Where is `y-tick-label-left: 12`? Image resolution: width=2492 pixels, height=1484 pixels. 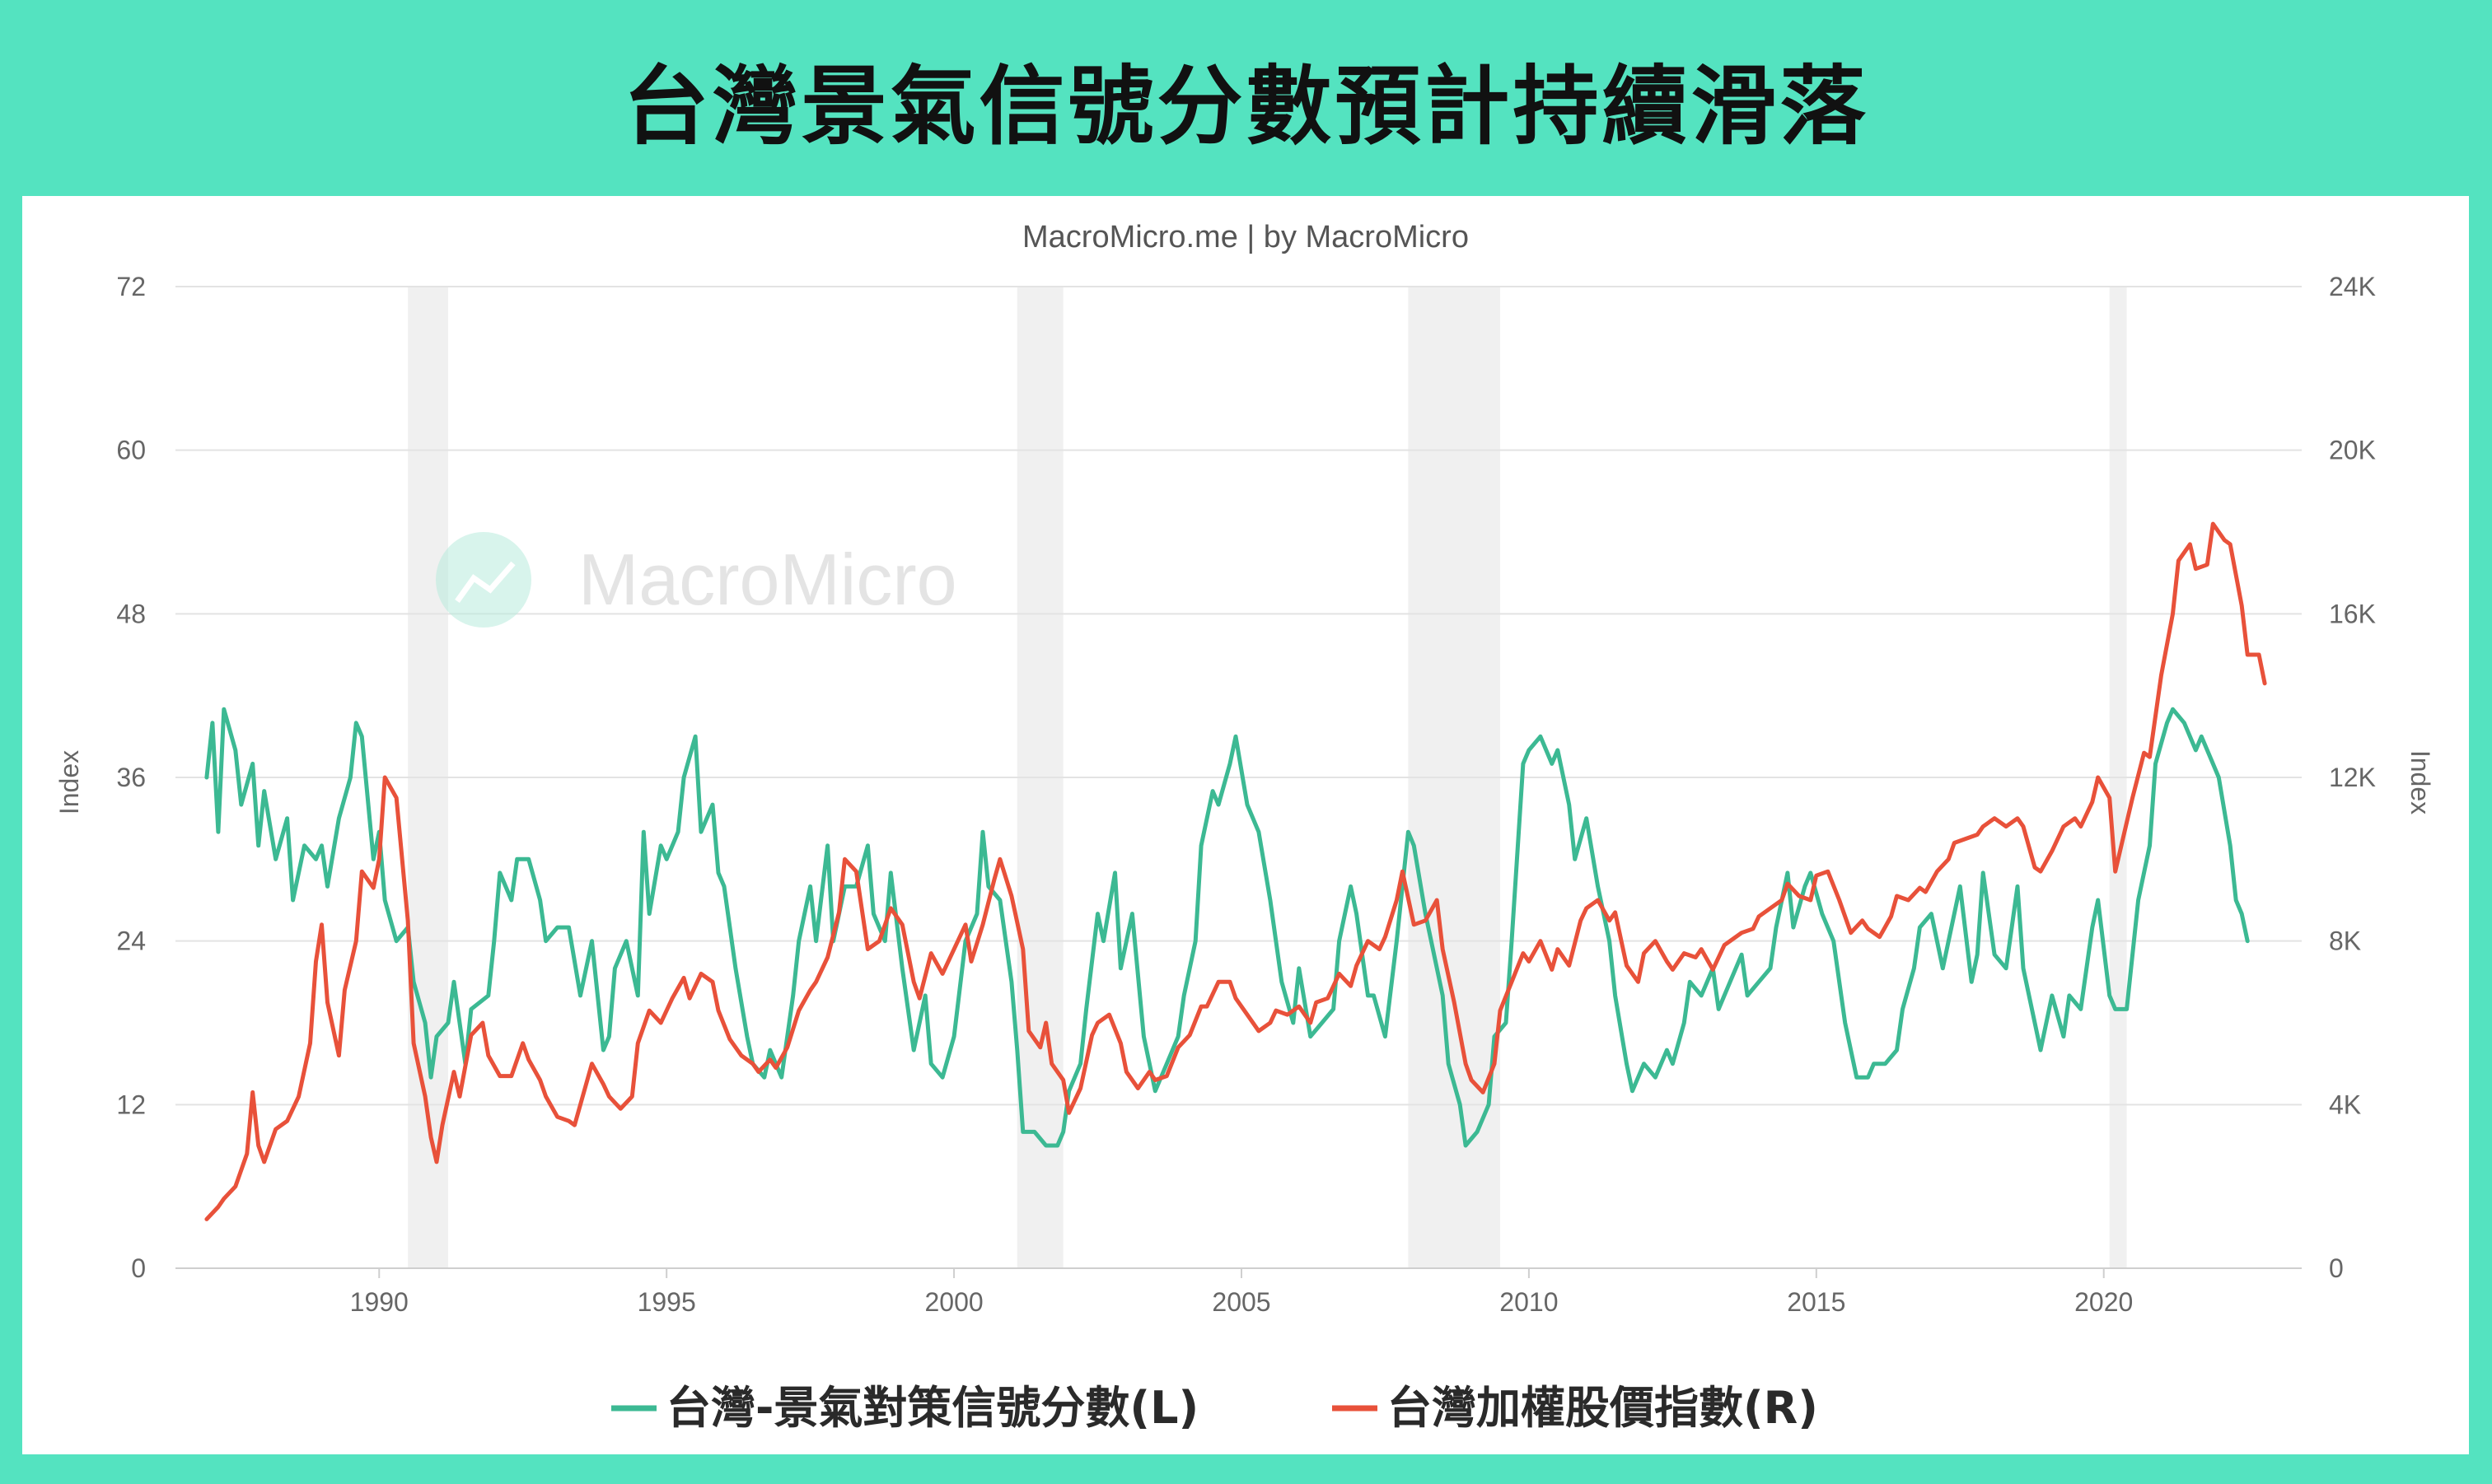 y-tick-label-left: 12 is located at coordinates (131, 1104).